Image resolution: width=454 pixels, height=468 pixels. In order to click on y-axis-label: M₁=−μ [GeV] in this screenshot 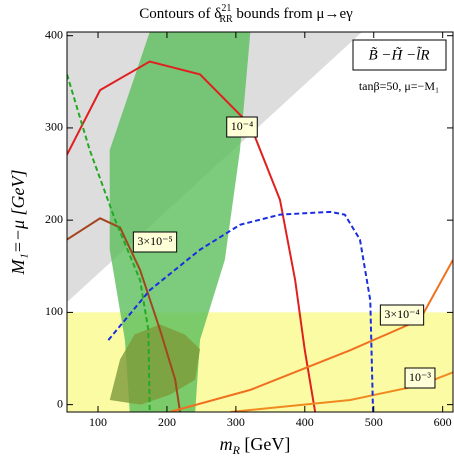, I will do `click(18, 222)`.